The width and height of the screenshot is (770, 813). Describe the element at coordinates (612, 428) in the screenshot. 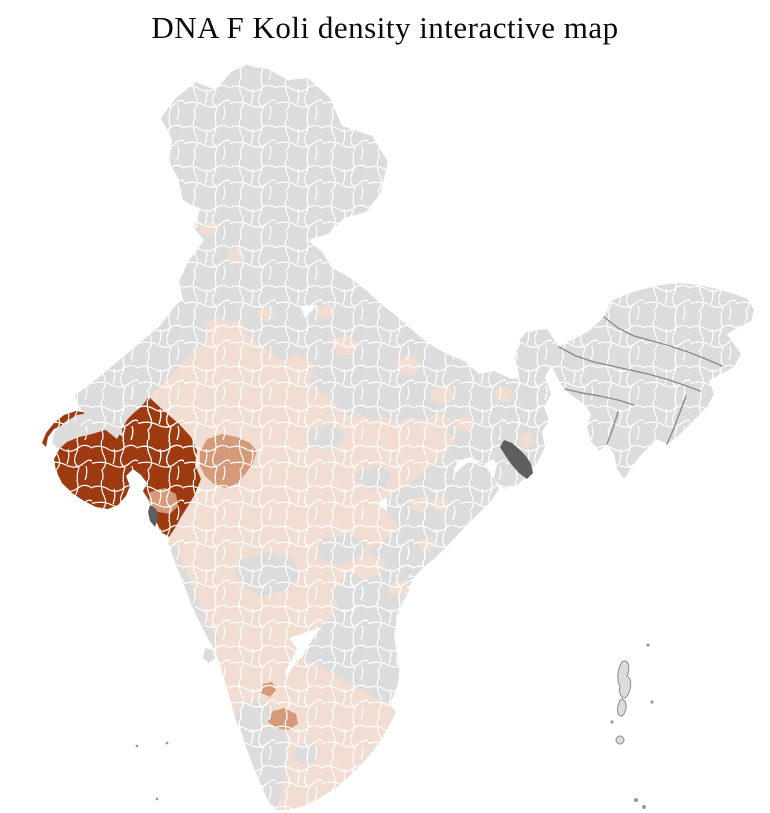

I see `border-tripura-mizoram` at that location.